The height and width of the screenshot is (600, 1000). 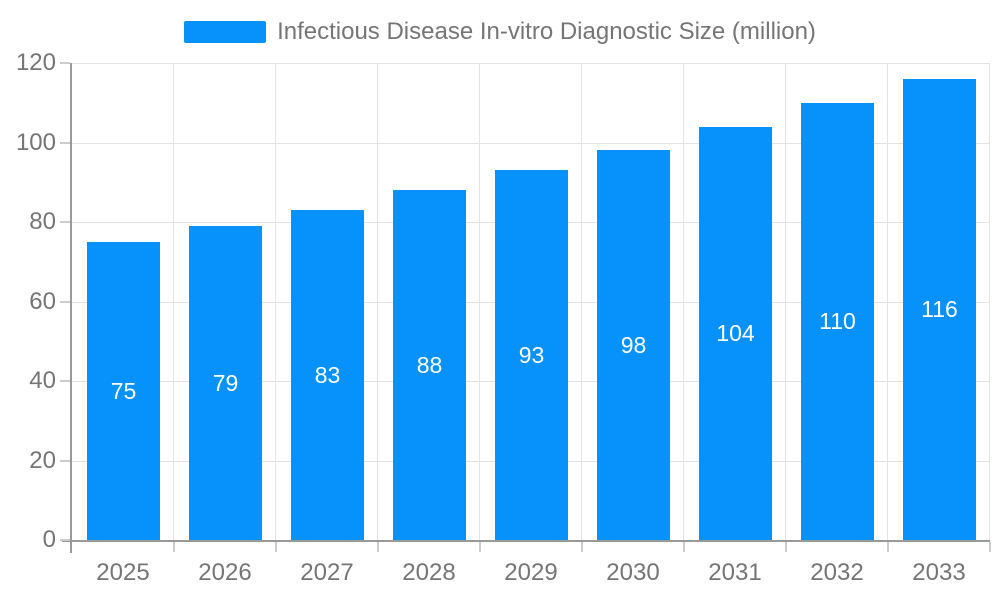 I want to click on bar-value-label: 83, so click(x=327, y=375).